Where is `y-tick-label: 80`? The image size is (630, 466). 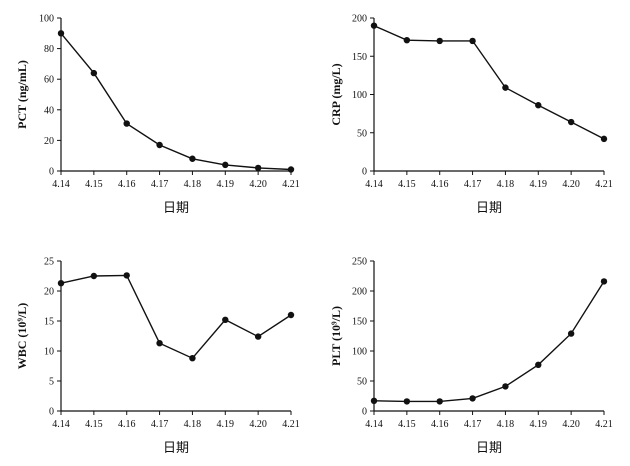
y-tick-label: 80 is located at coordinates (49, 49).